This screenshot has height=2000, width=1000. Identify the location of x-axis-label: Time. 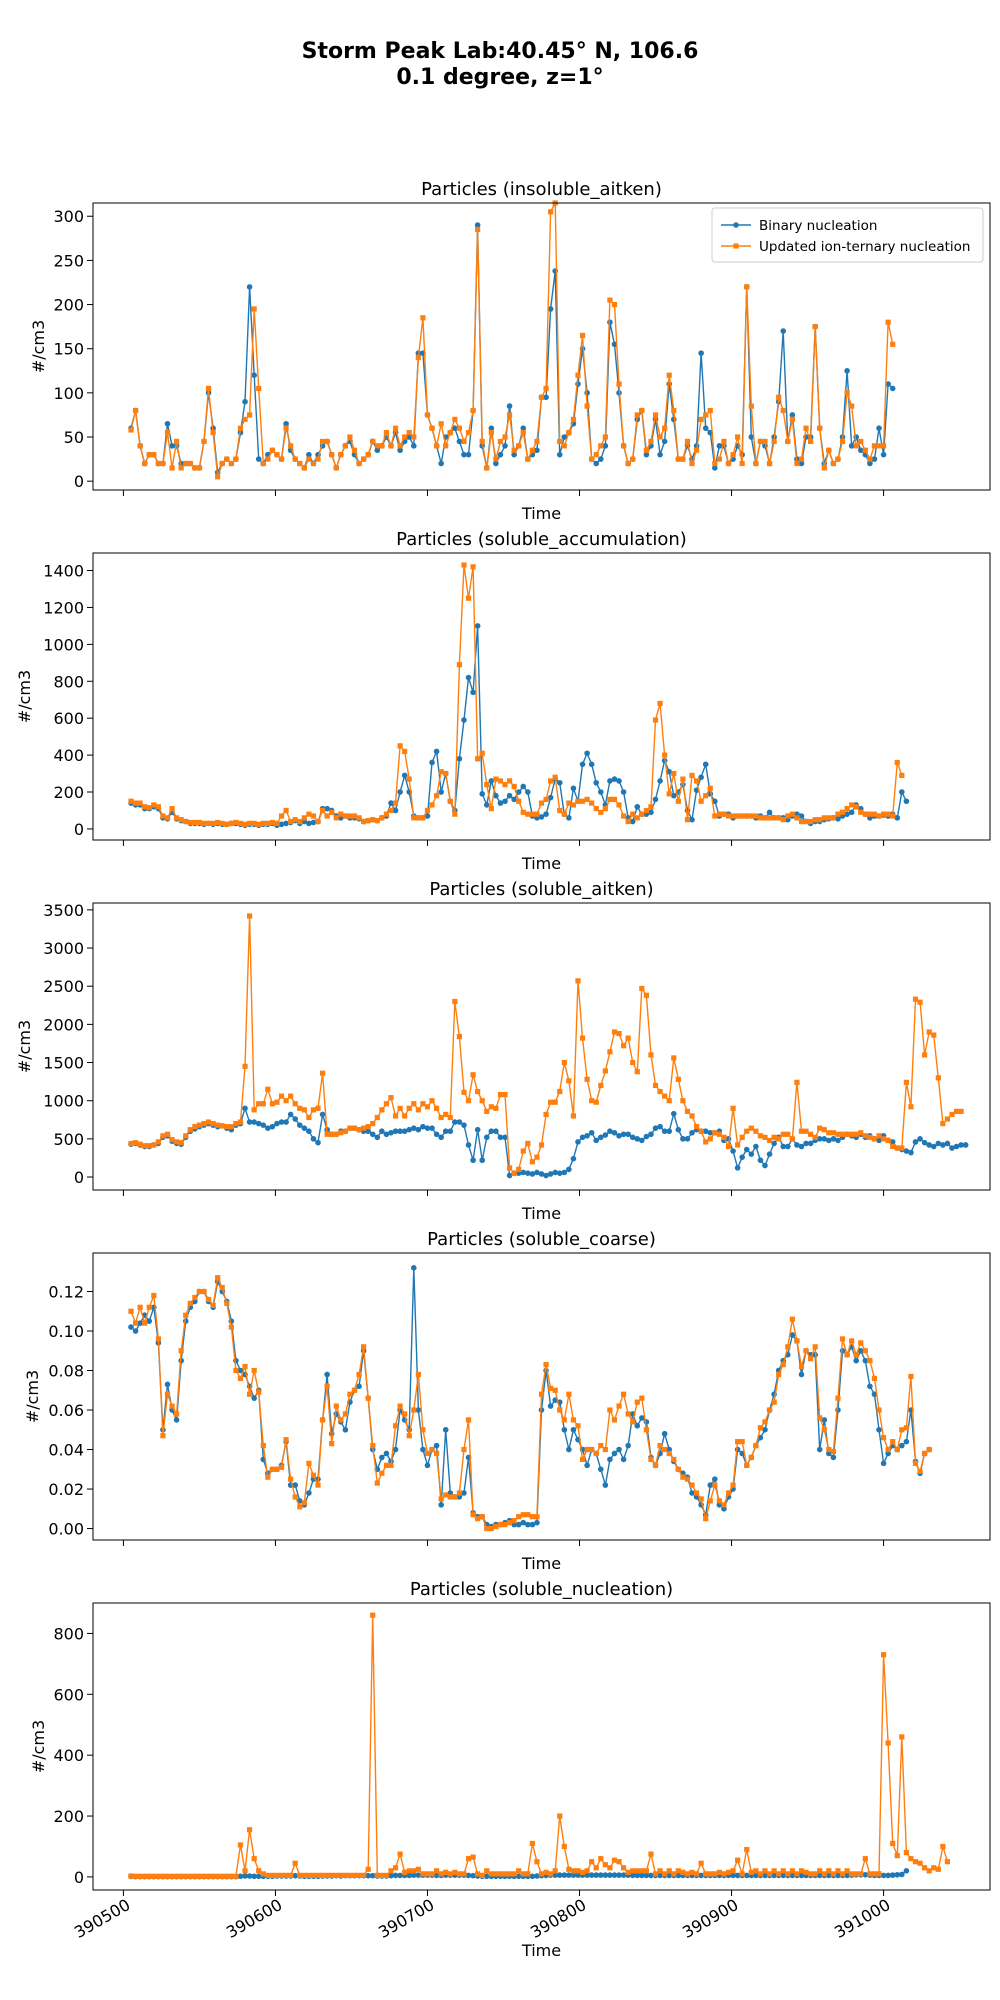
(541, 863).